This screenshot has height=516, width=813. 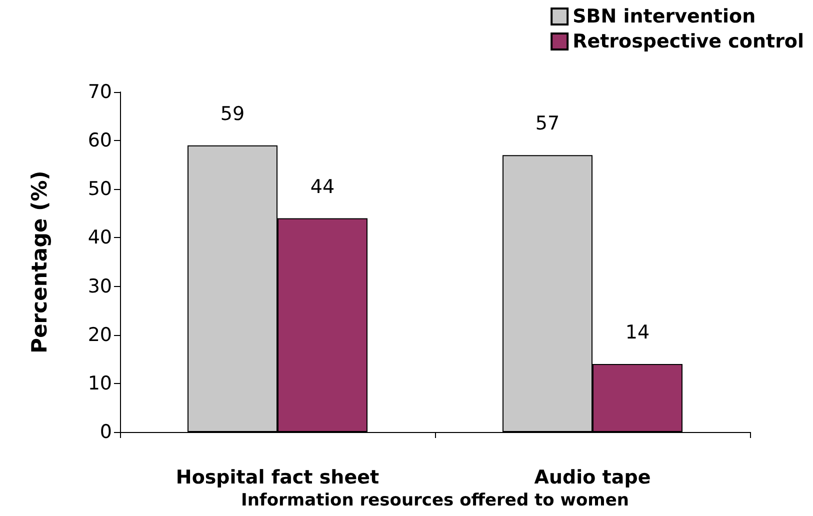 I want to click on x-tick-label: Audio tape, so click(x=592, y=477).